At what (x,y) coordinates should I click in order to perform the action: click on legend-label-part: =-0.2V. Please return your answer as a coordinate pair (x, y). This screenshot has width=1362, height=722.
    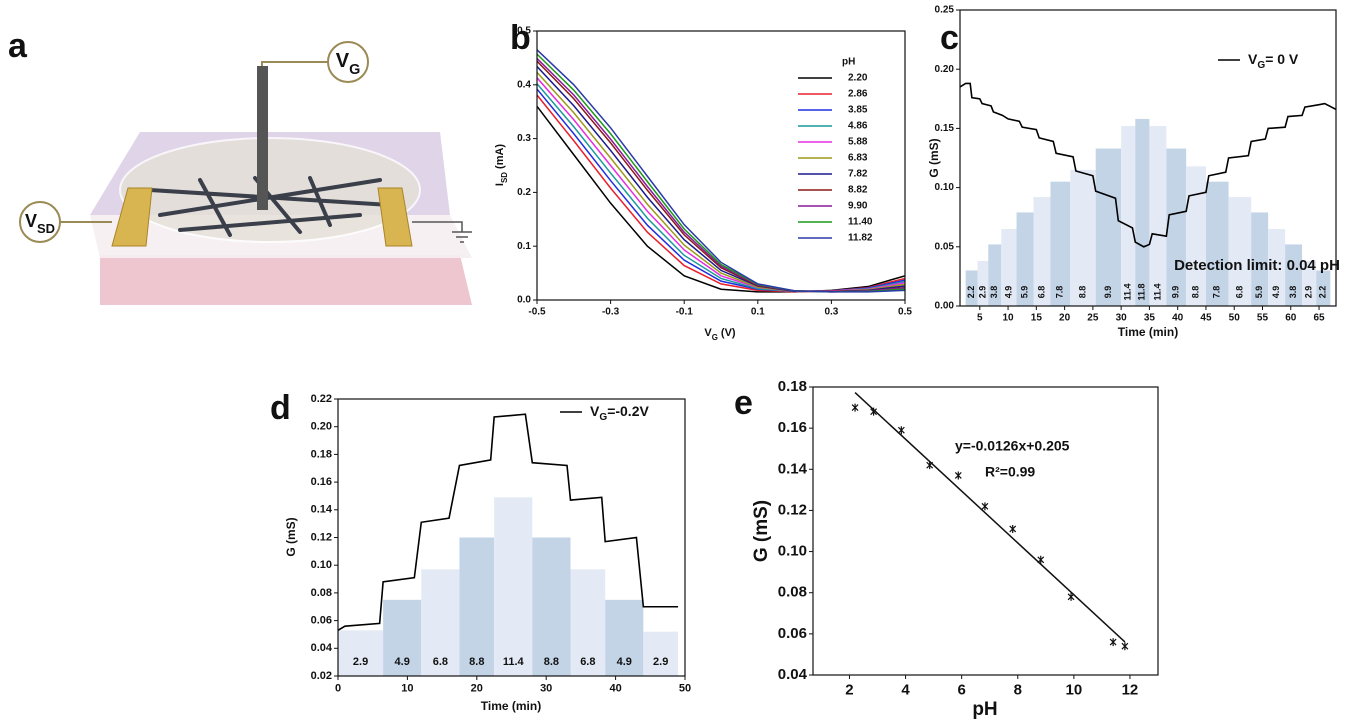
    Looking at the image, I should click on (628, 411).